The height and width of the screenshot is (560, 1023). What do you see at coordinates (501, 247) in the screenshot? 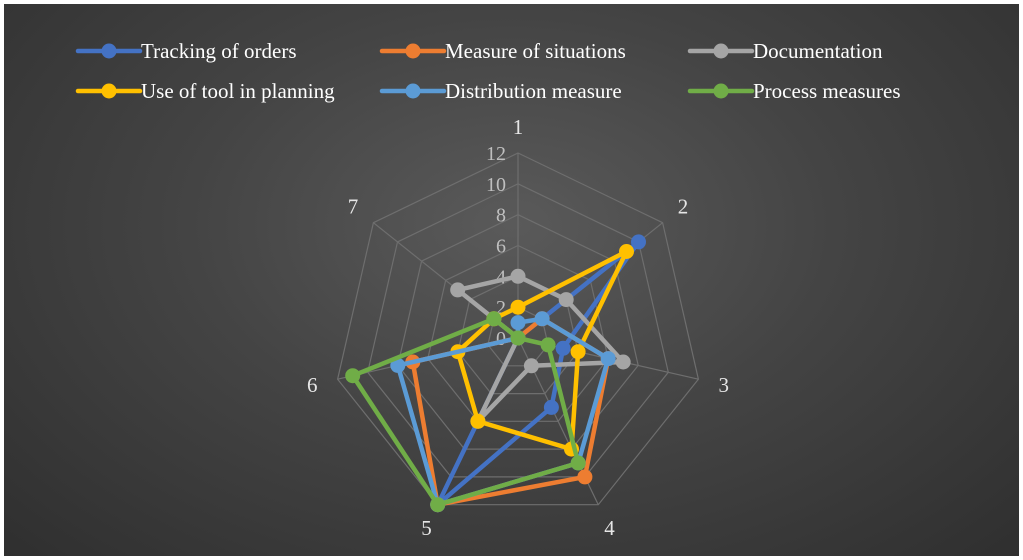
I see `tick-label: 6` at bounding box center [501, 247].